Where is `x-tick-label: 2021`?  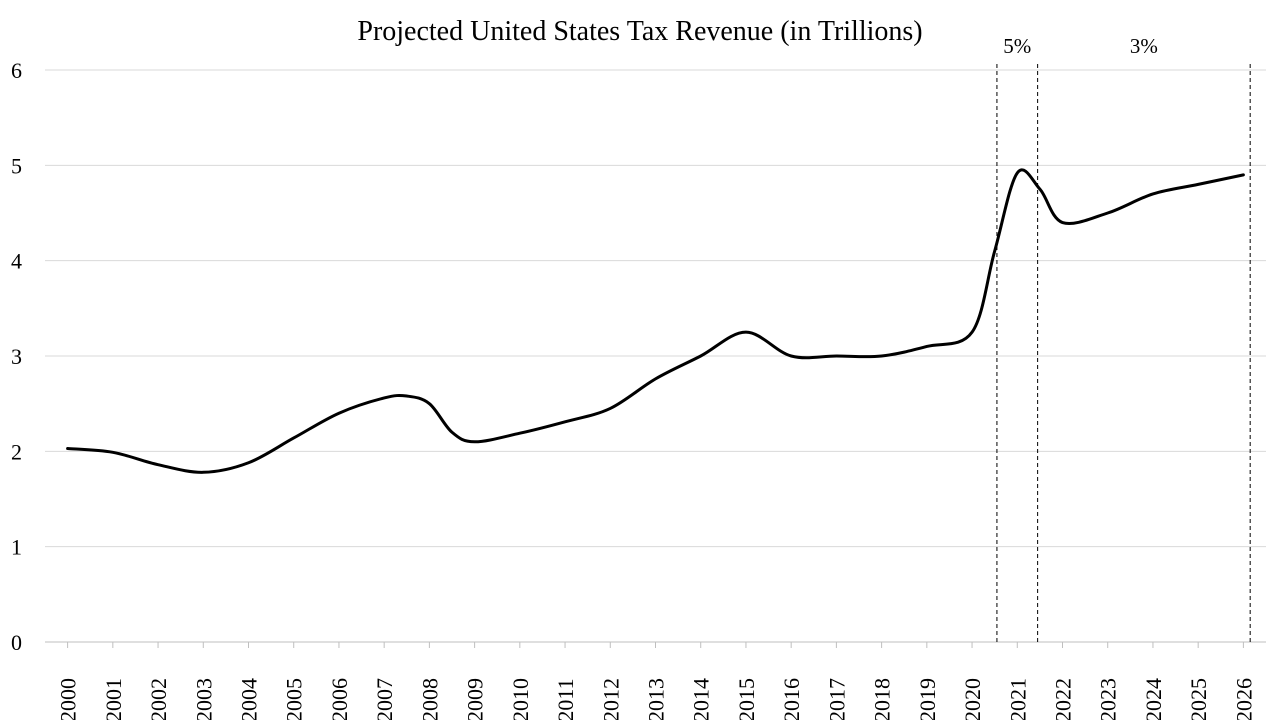
x-tick-label: 2021 is located at coordinates (1017, 699).